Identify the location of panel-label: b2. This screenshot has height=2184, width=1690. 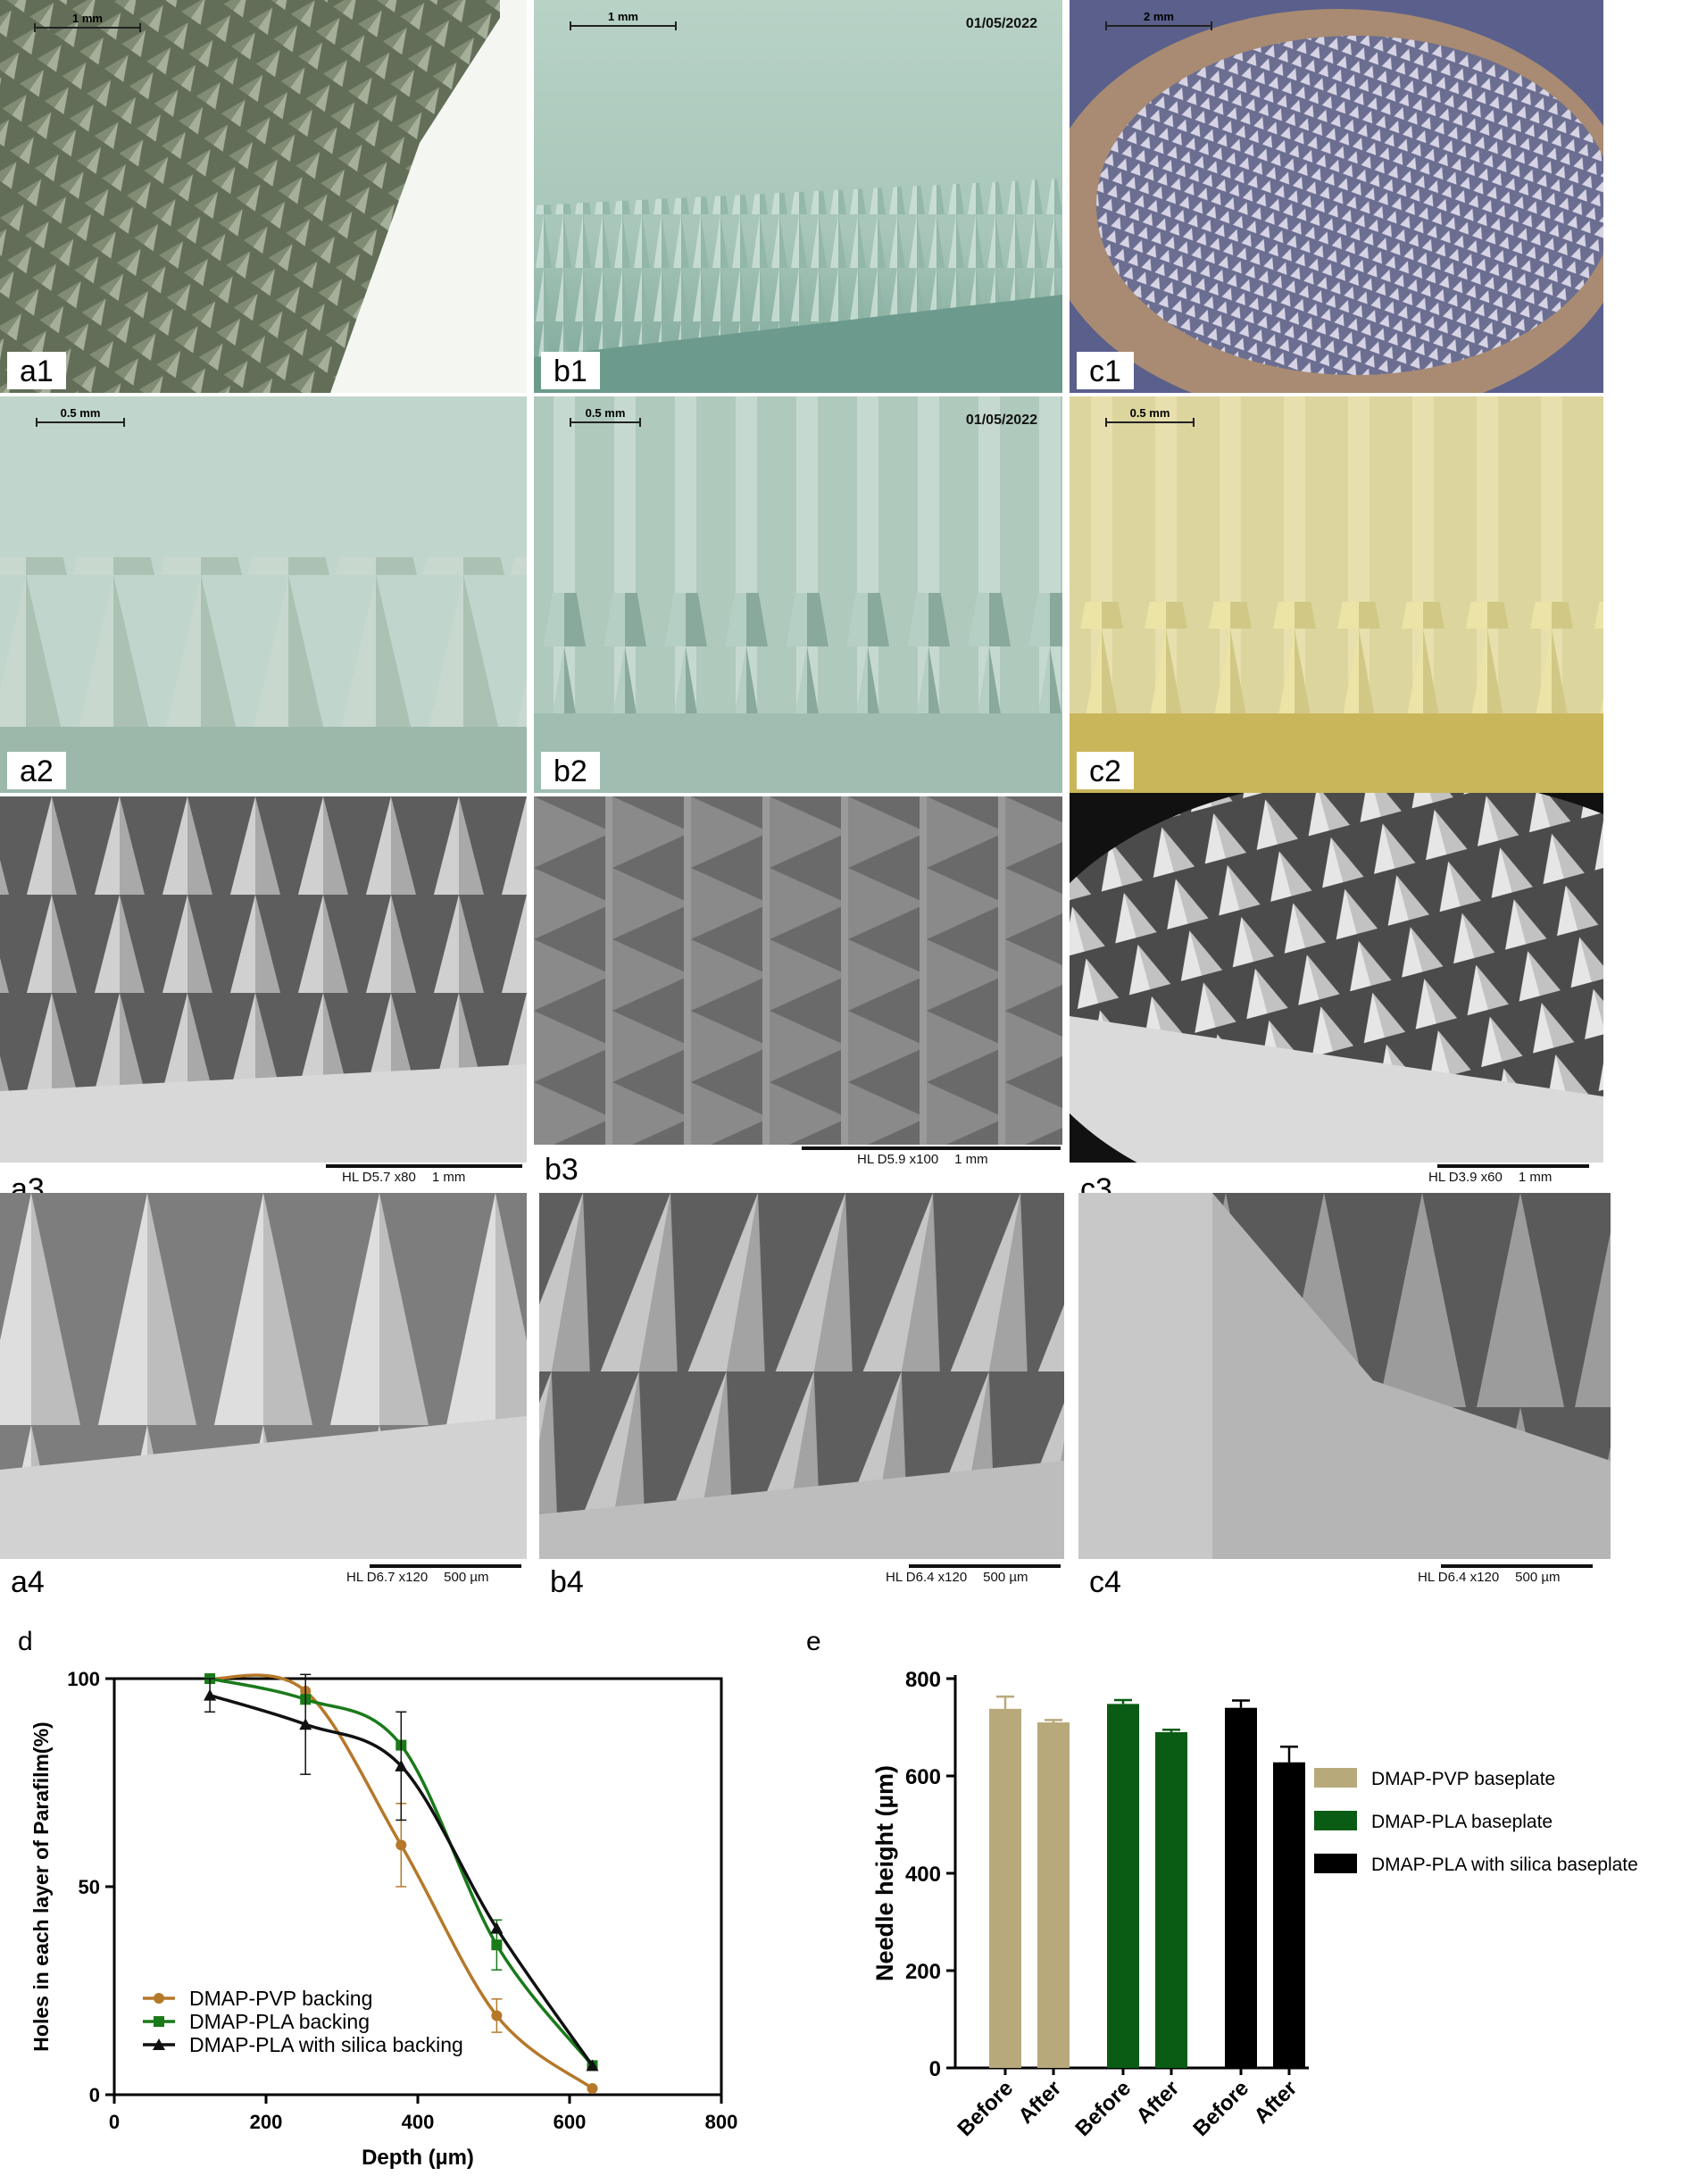
(570, 770).